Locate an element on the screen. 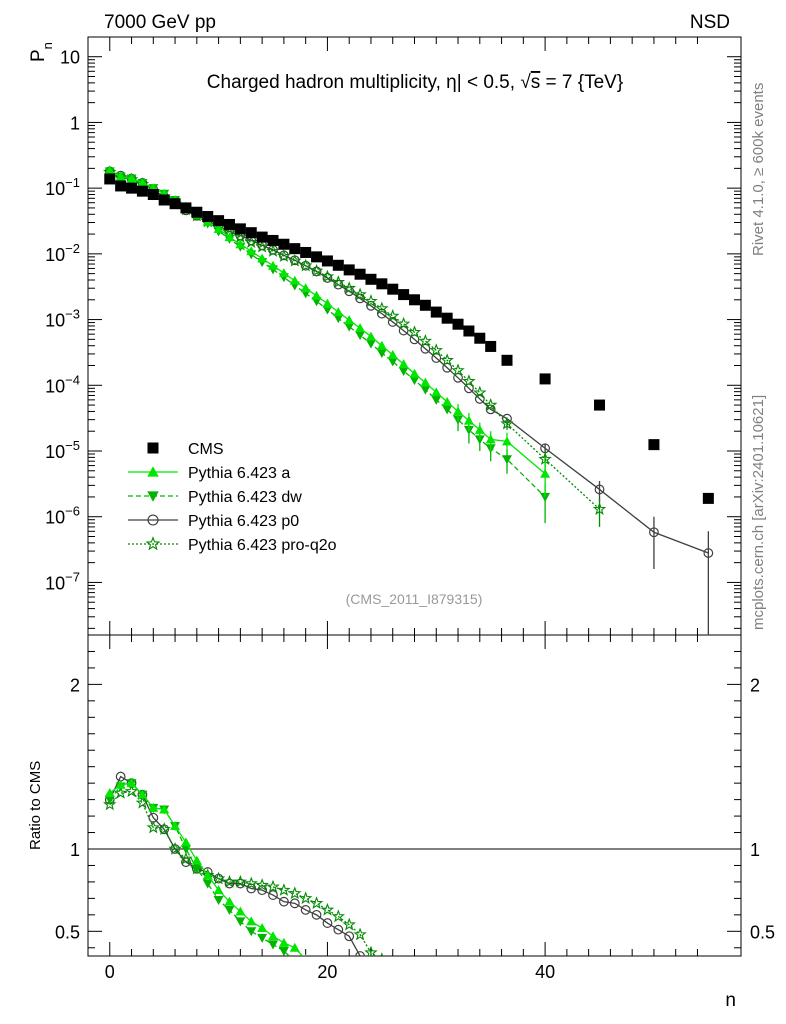 The image size is (786, 1024). ratio-y-tick-label-right: 0.5 is located at coordinates (762, 932).